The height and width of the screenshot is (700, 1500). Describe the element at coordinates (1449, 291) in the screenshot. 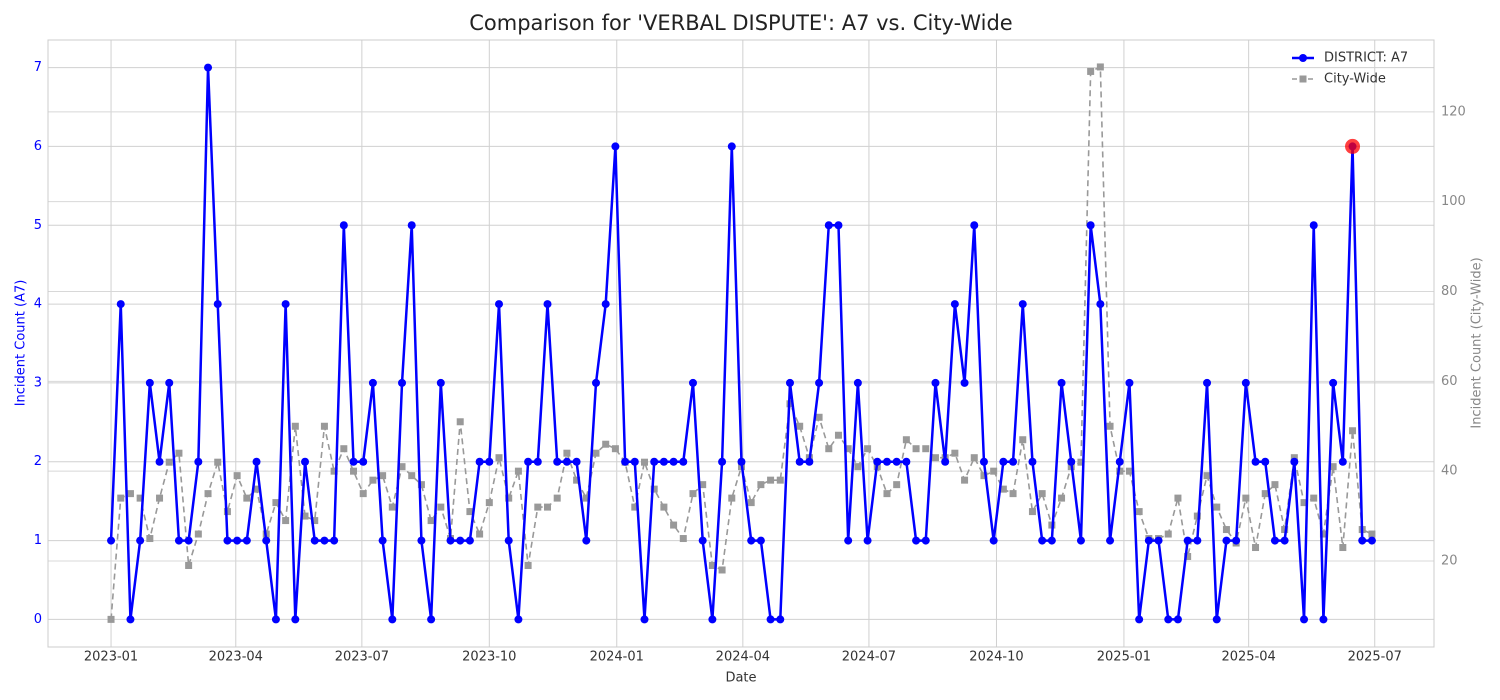

I see `y2-tick-label: 80` at that location.